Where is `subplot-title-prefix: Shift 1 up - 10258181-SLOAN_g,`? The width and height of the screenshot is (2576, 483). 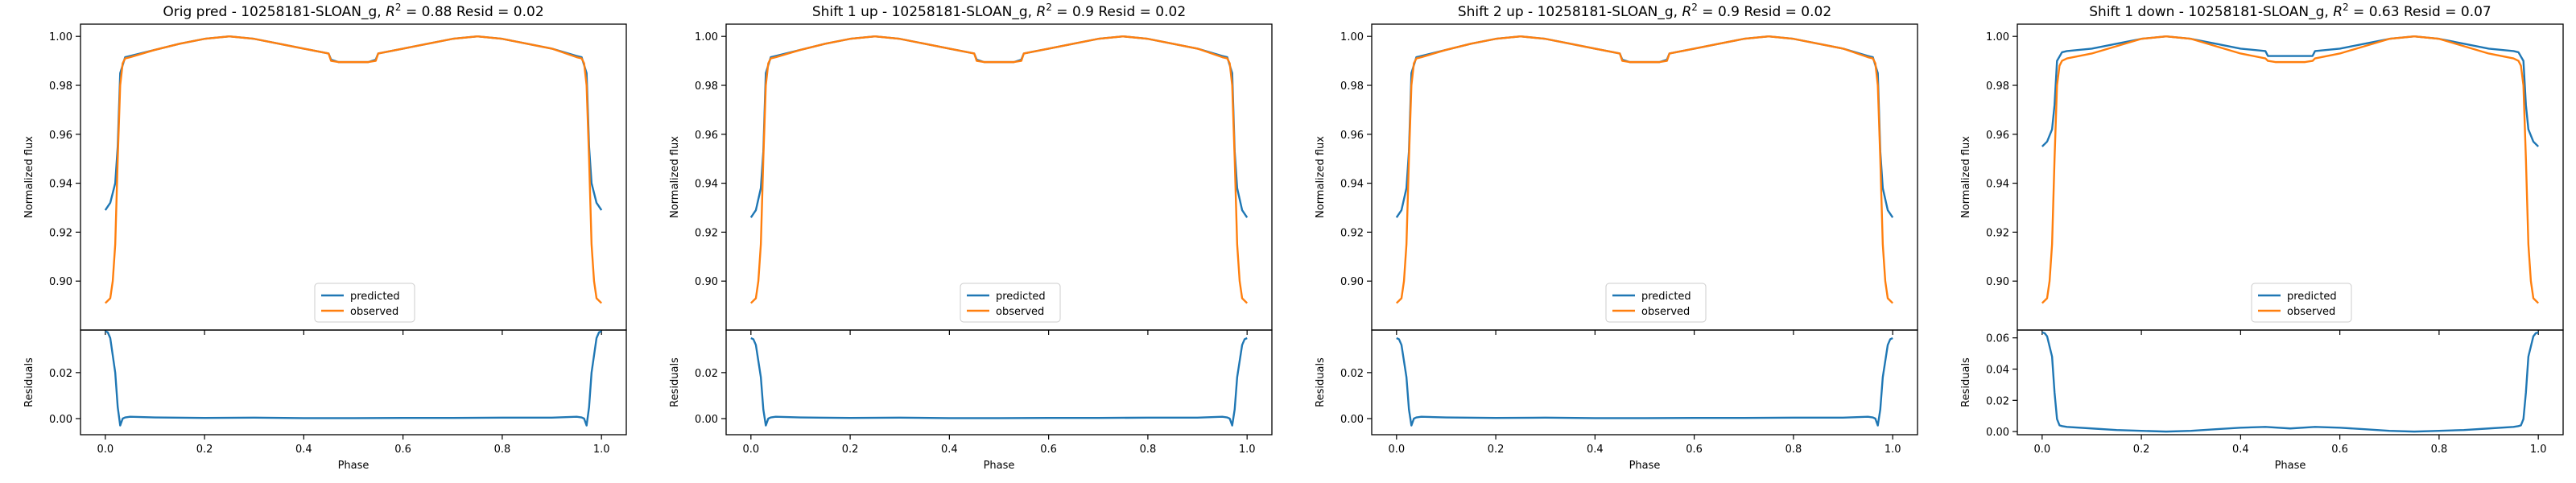 subplot-title-prefix: Shift 1 up - 10258181-SLOAN_g, is located at coordinates (925, 12).